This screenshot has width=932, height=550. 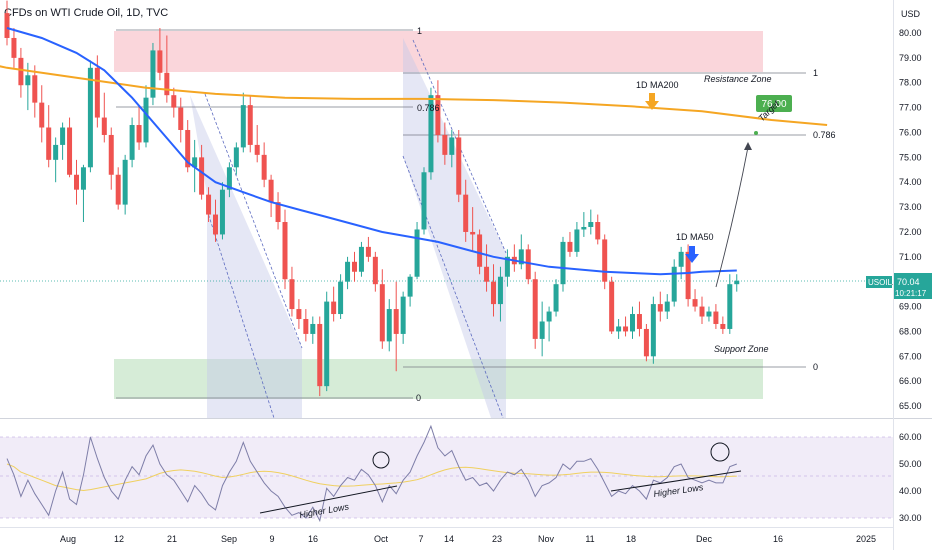 What do you see at coordinates (419, 31) in the screenshot?
I see `fib-1-label-a: 1` at bounding box center [419, 31].